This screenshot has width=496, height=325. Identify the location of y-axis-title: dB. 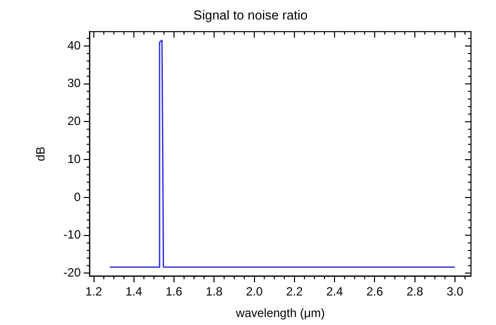
(41, 154).